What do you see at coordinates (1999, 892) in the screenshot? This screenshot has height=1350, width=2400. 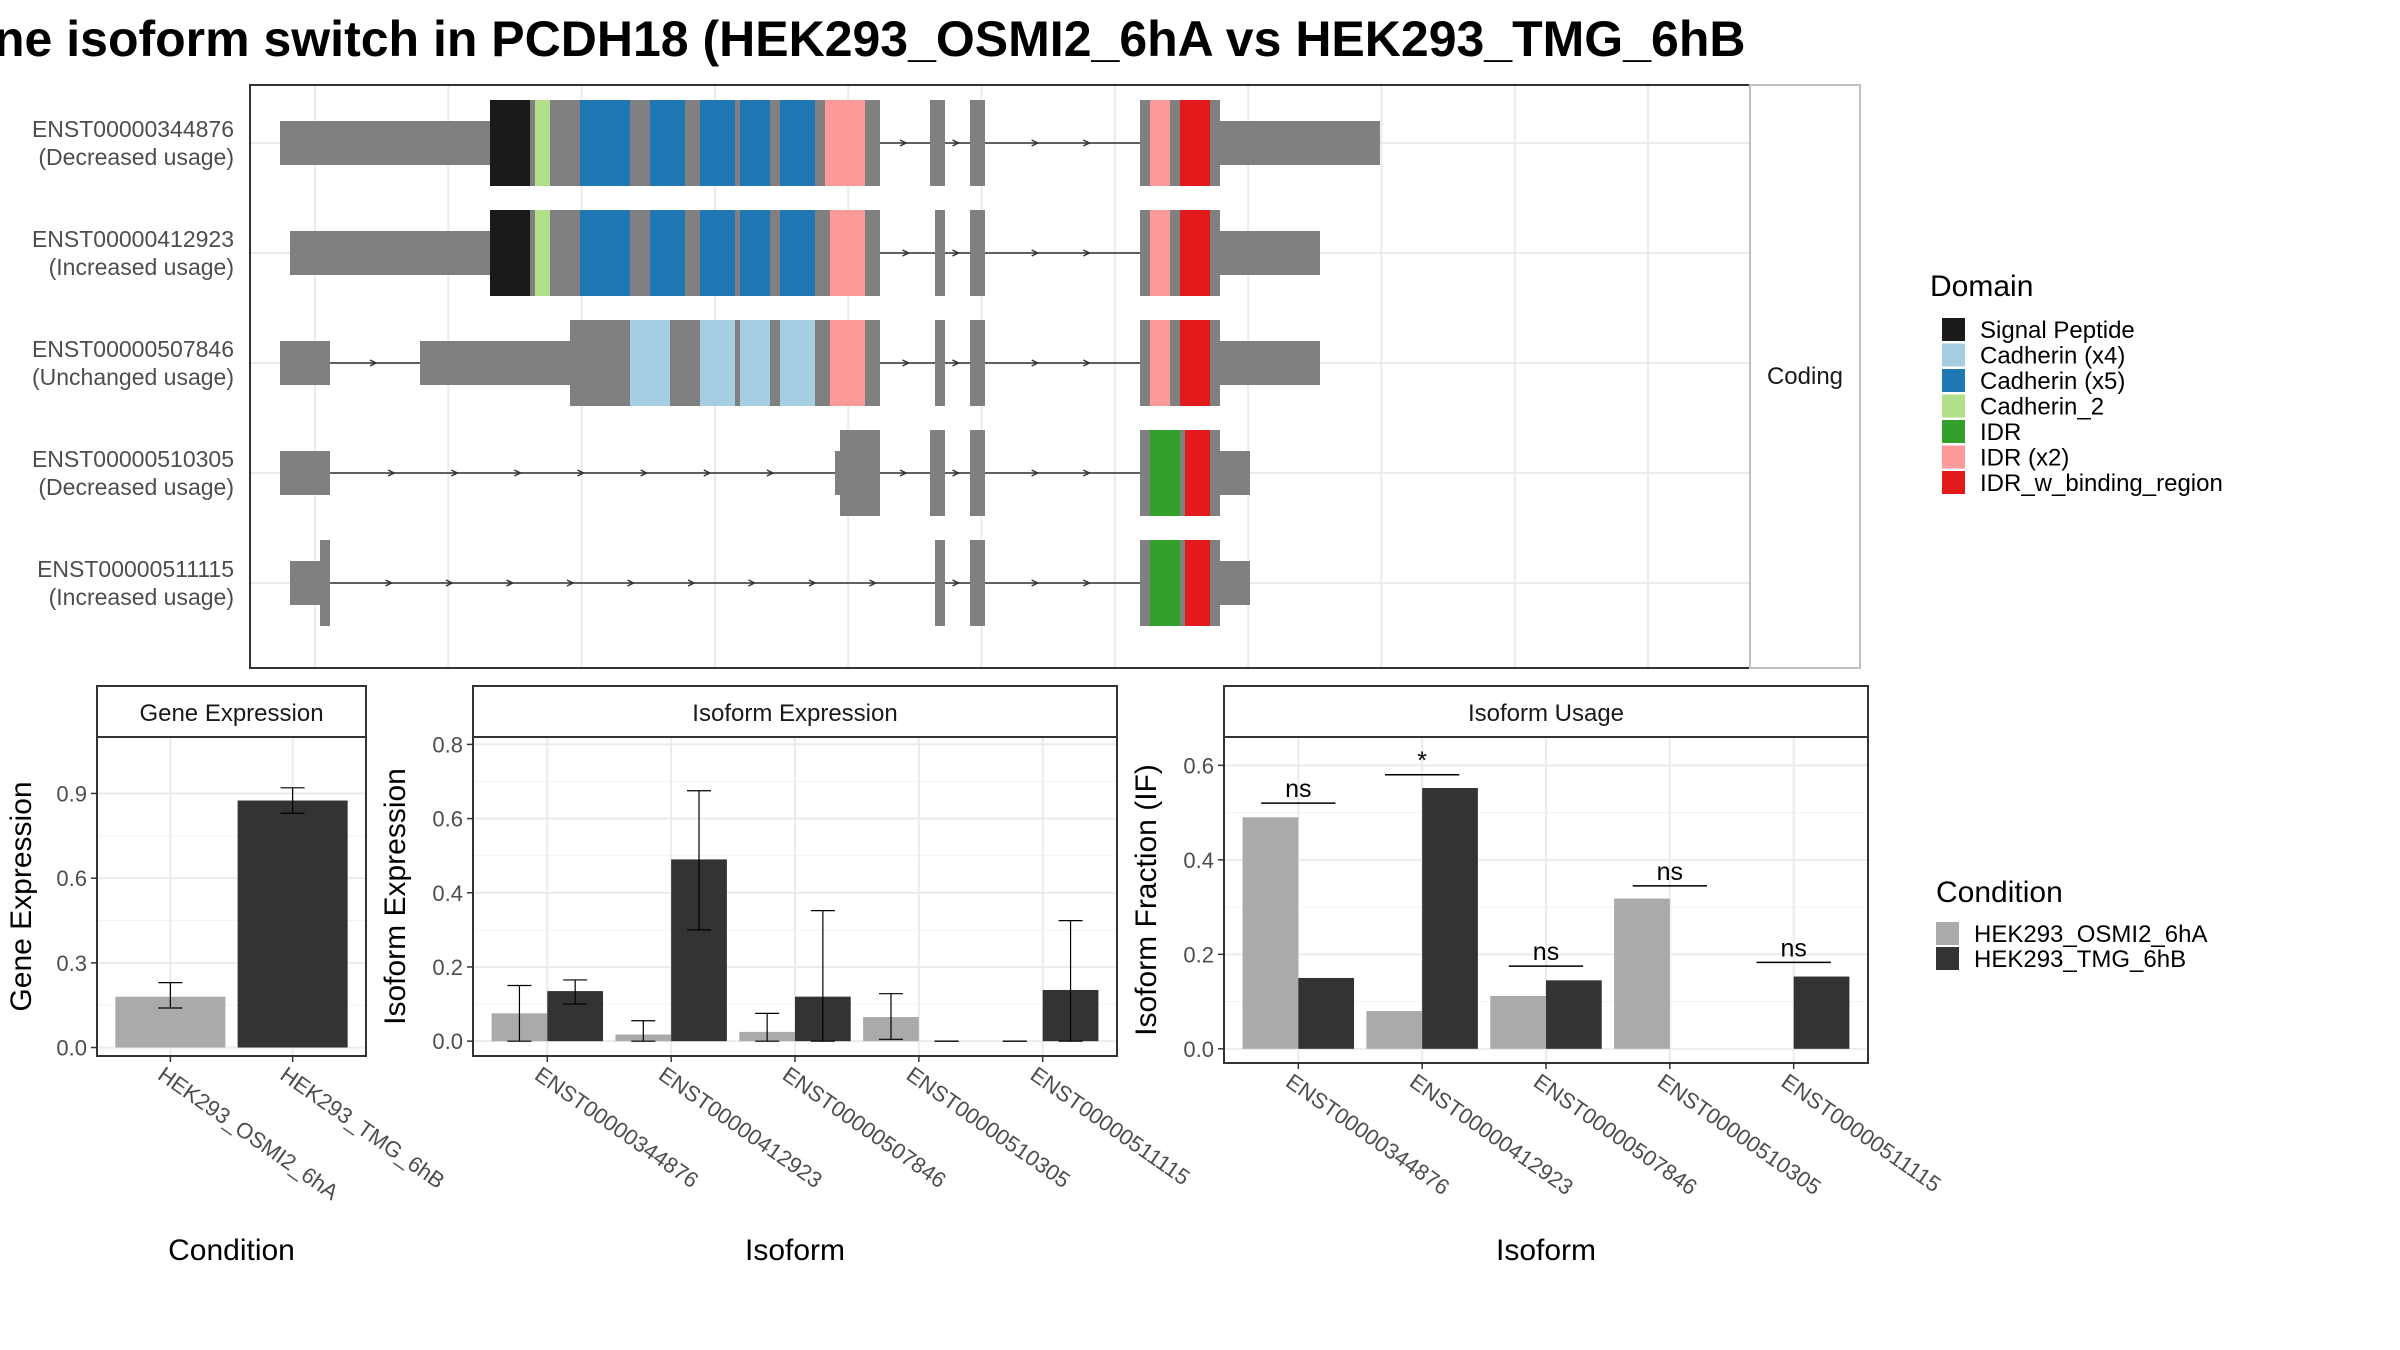 I see `condition-legend-title: Condition` at bounding box center [1999, 892].